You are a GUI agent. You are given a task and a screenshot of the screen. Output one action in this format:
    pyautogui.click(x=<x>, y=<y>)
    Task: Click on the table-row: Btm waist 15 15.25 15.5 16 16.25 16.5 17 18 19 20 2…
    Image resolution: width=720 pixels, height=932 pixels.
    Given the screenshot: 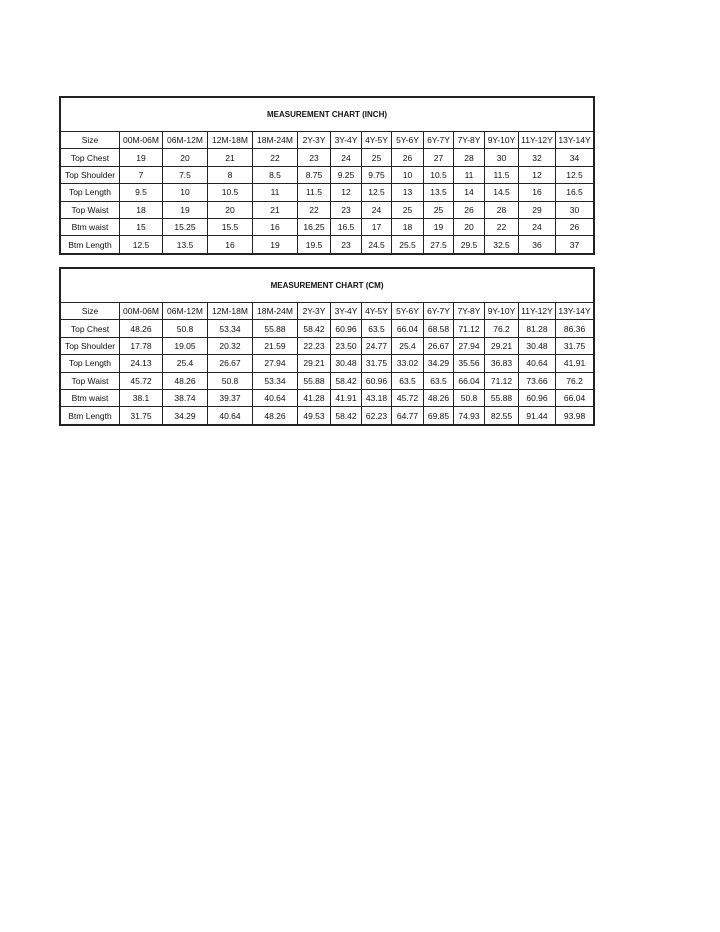 What is the action you would take?
    pyautogui.click(x=327, y=227)
    